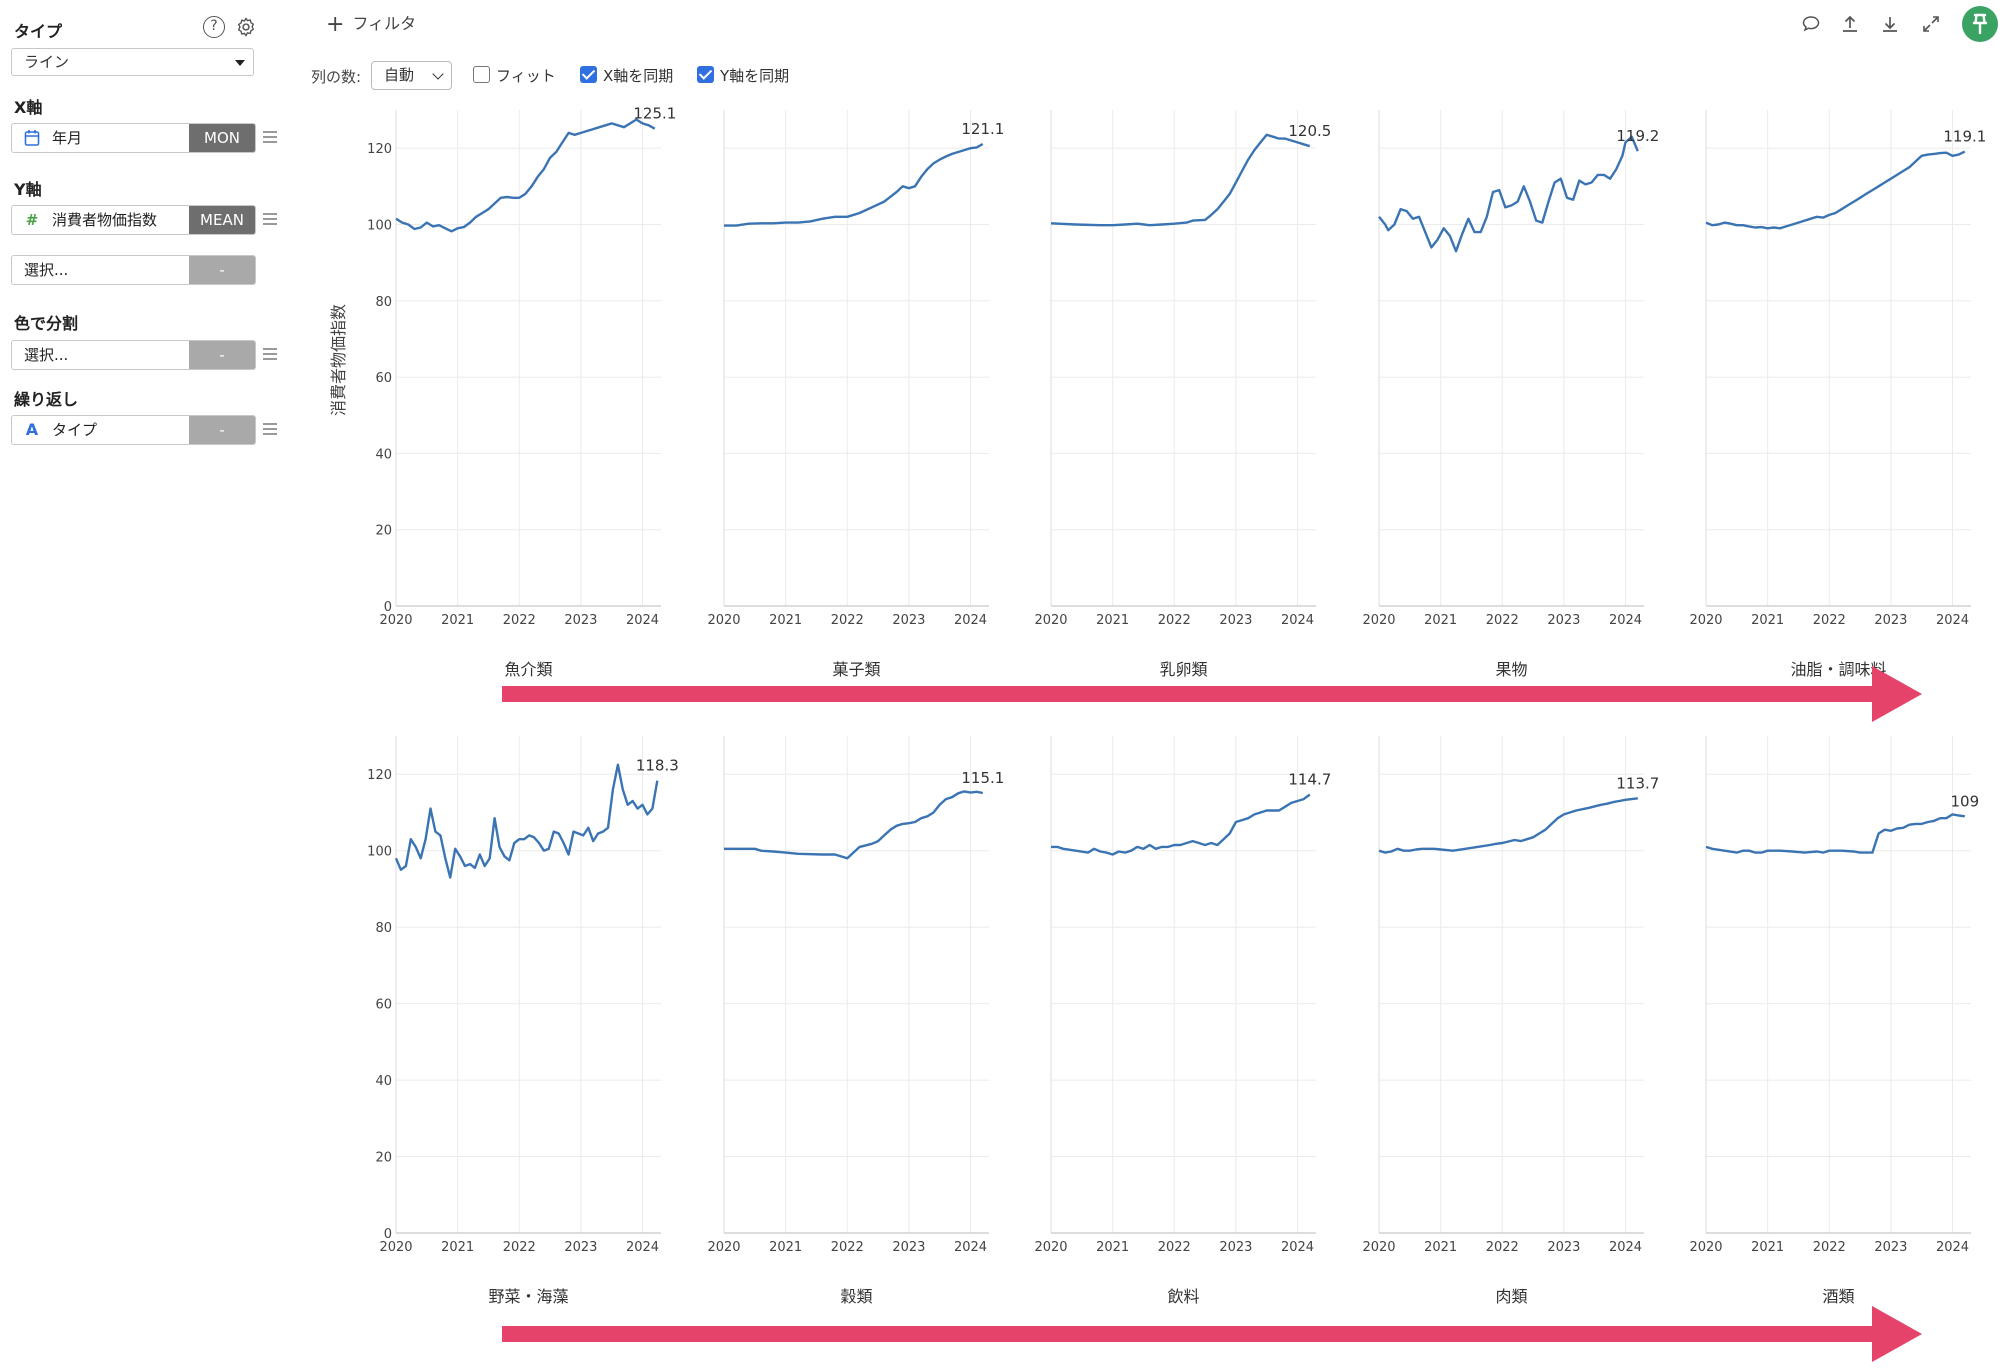 Image resolution: width=2002 pixels, height=1372 pixels. I want to click on type-section-label: タイプ, so click(38, 31).